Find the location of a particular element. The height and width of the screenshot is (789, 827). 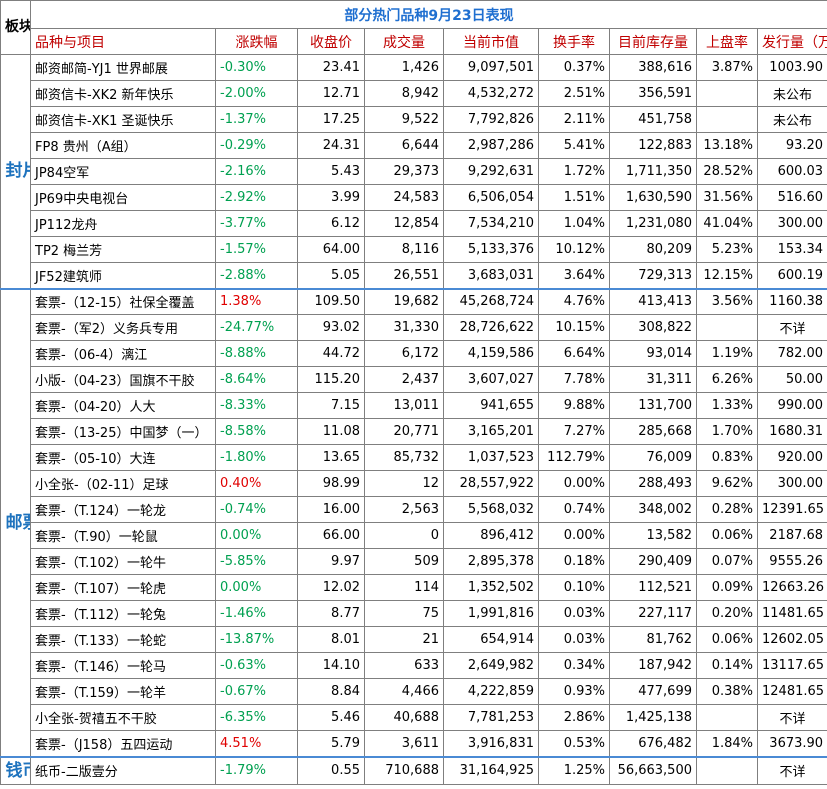

row-stock: 81,762 is located at coordinates (653, 639).